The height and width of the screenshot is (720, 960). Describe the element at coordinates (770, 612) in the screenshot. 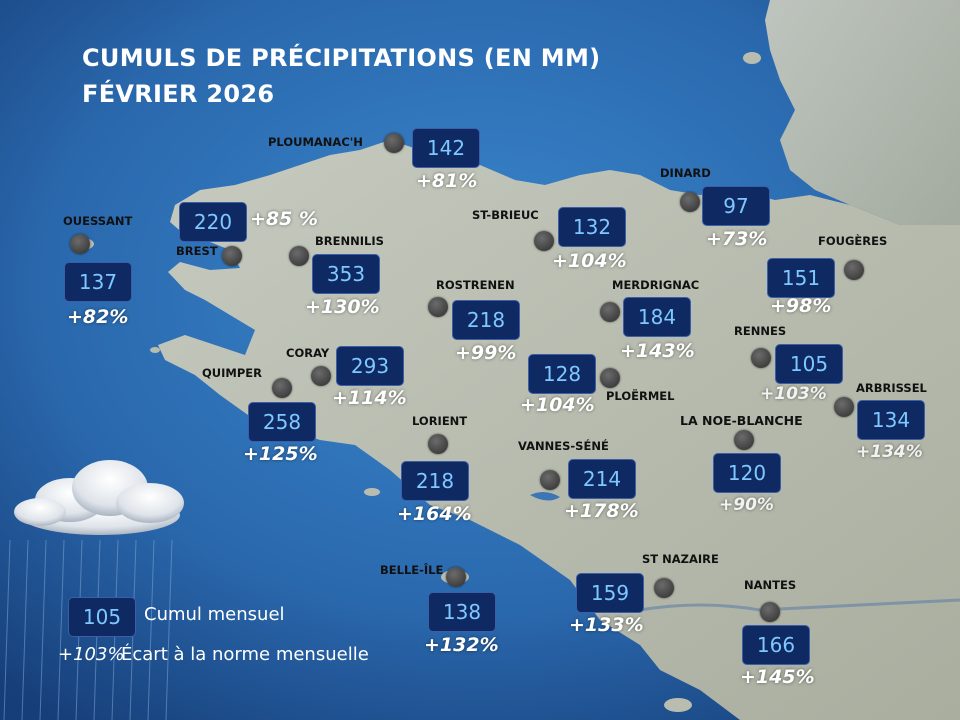

I see `station-marker-nantes` at that location.